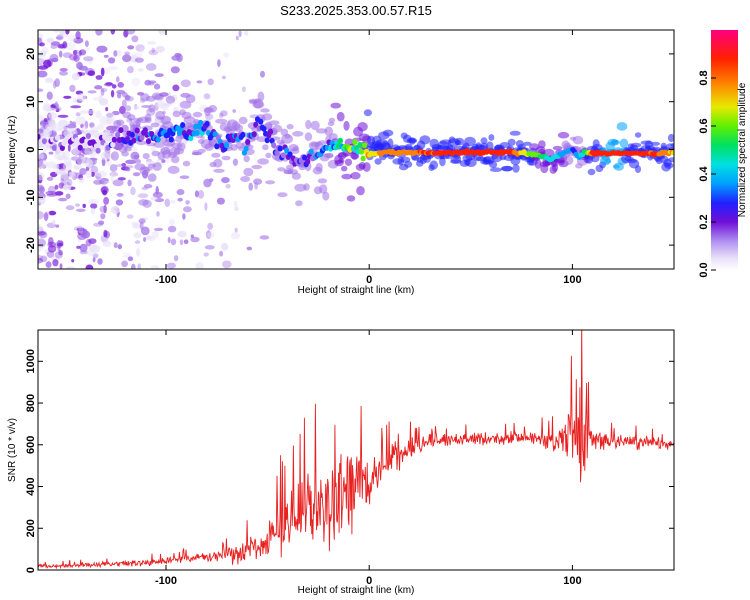 The width and height of the screenshot is (750, 600). What do you see at coordinates (31, 102) in the screenshot?
I see `spectrogram-y-tick-label: 10` at bounding box center [31, 102].